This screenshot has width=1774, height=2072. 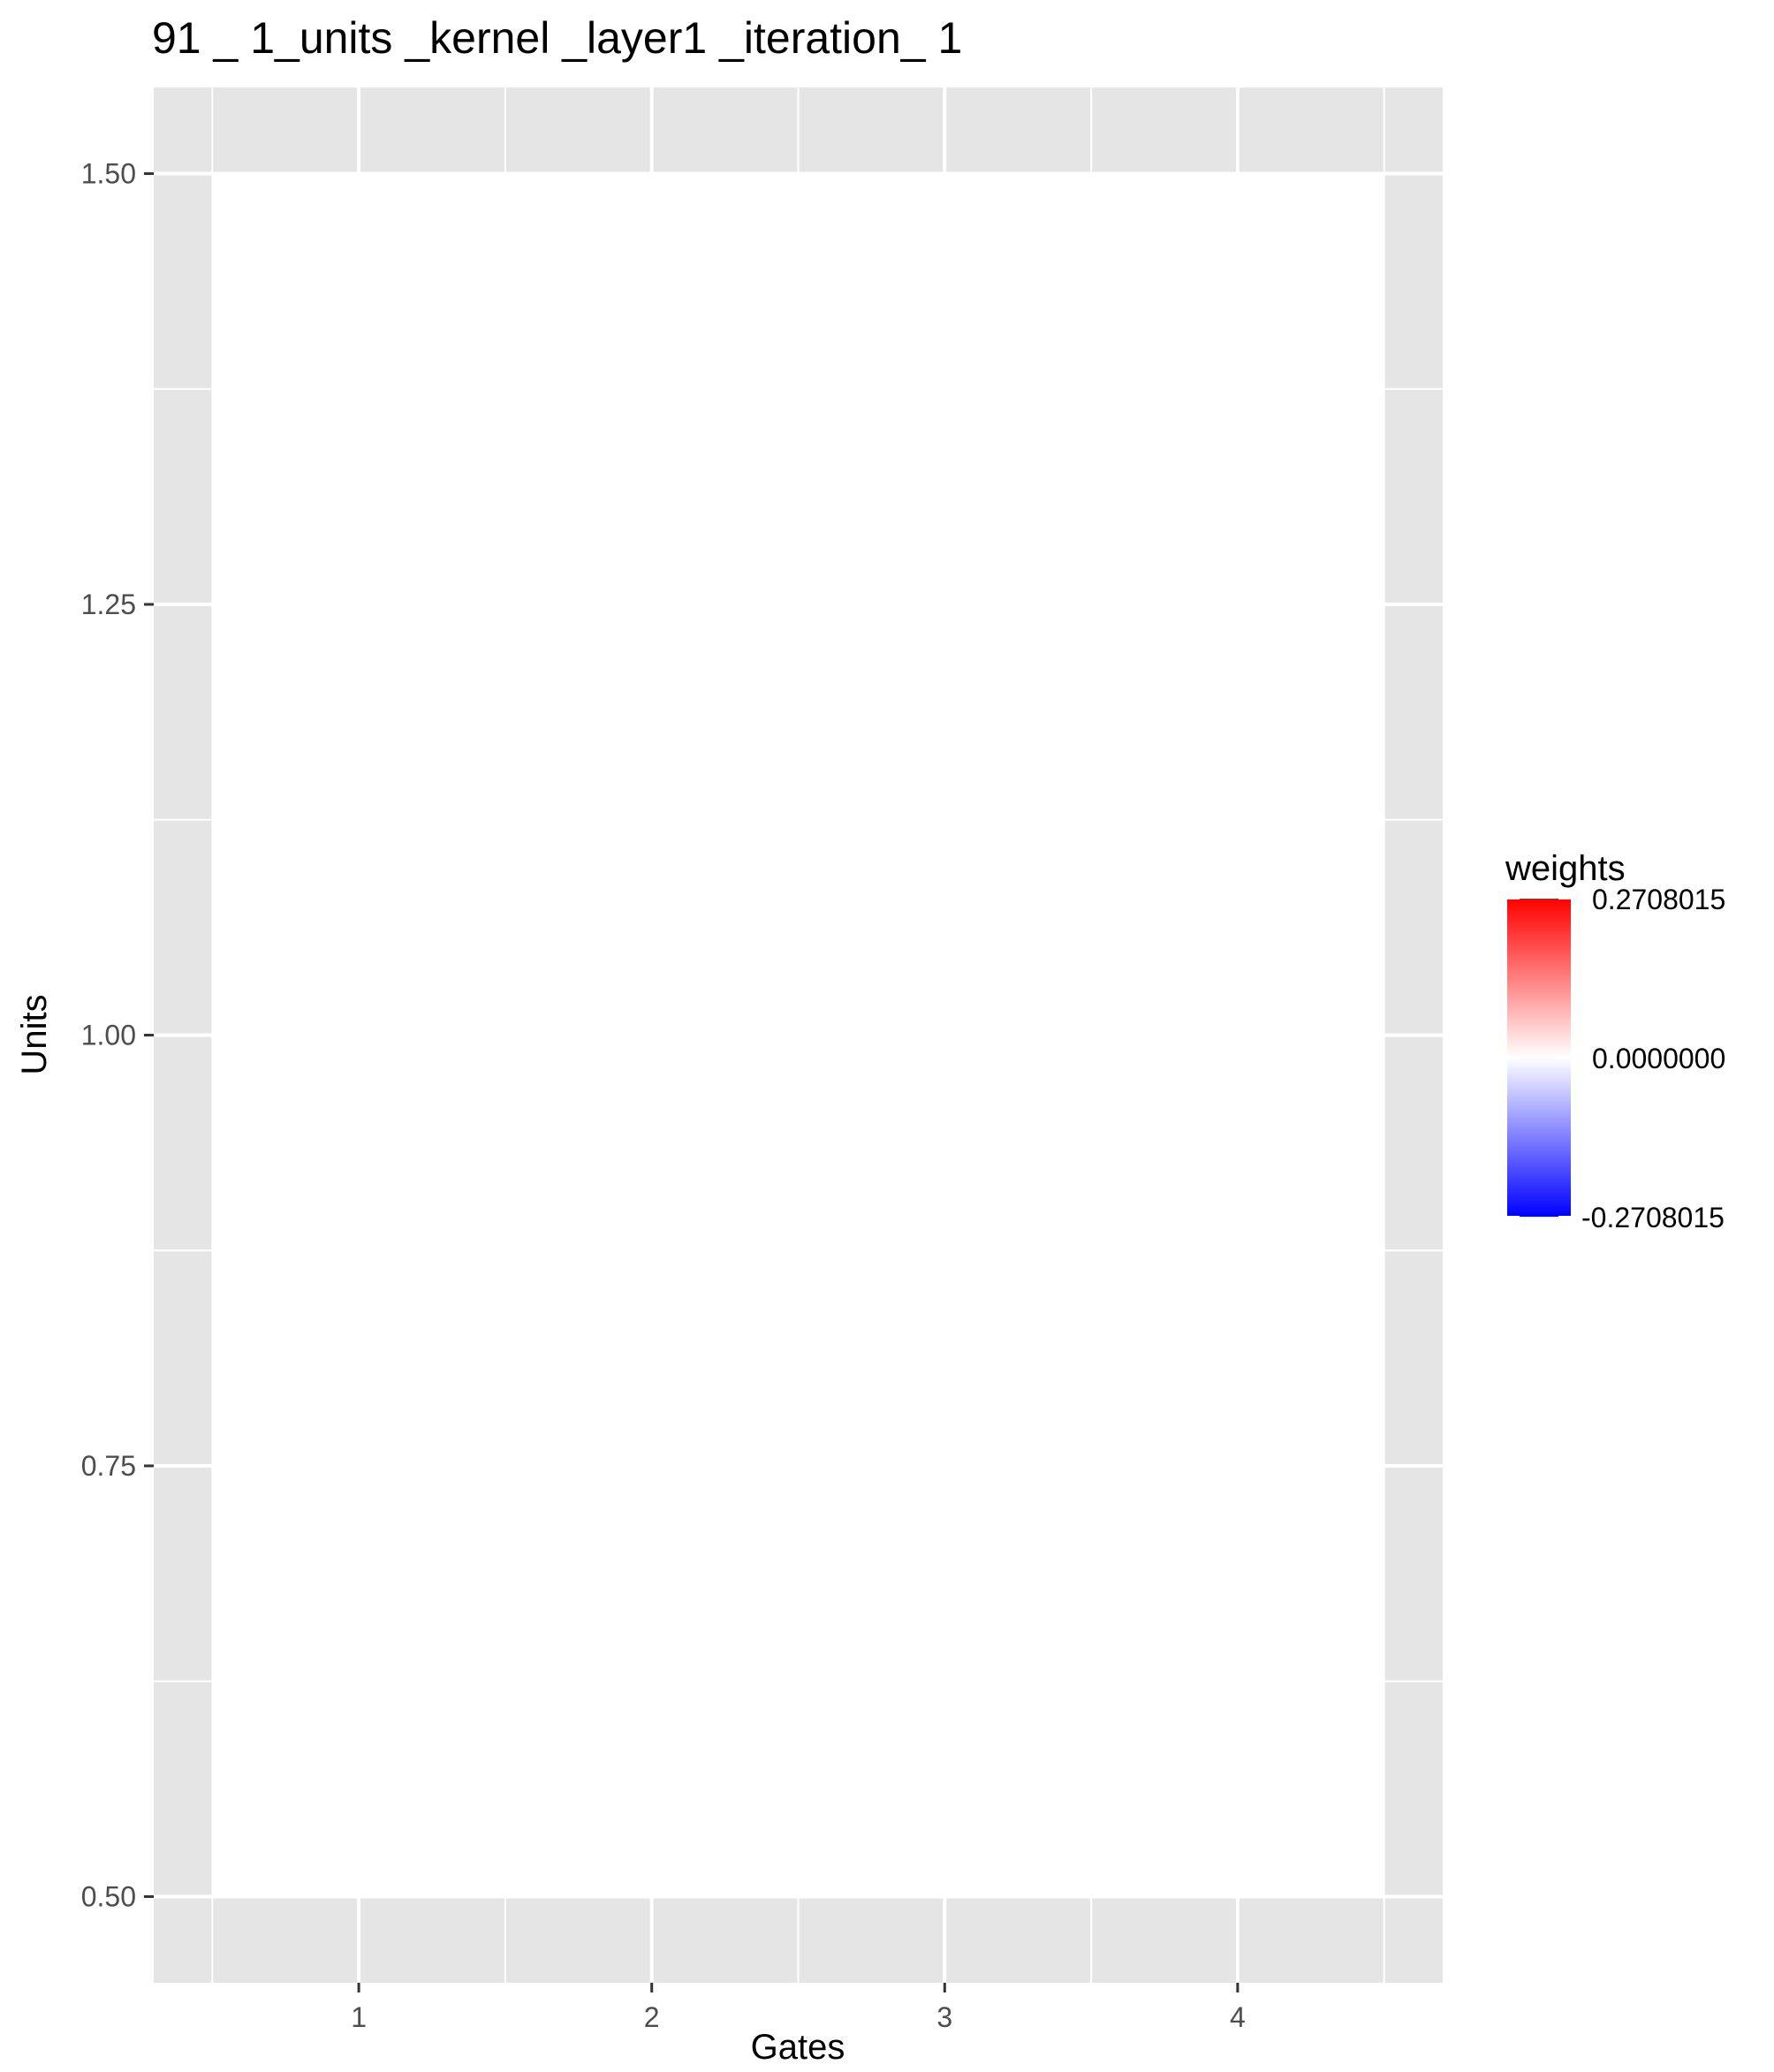 I want to click on x-tick-label-0: 1, so click(x=359, y=2017).